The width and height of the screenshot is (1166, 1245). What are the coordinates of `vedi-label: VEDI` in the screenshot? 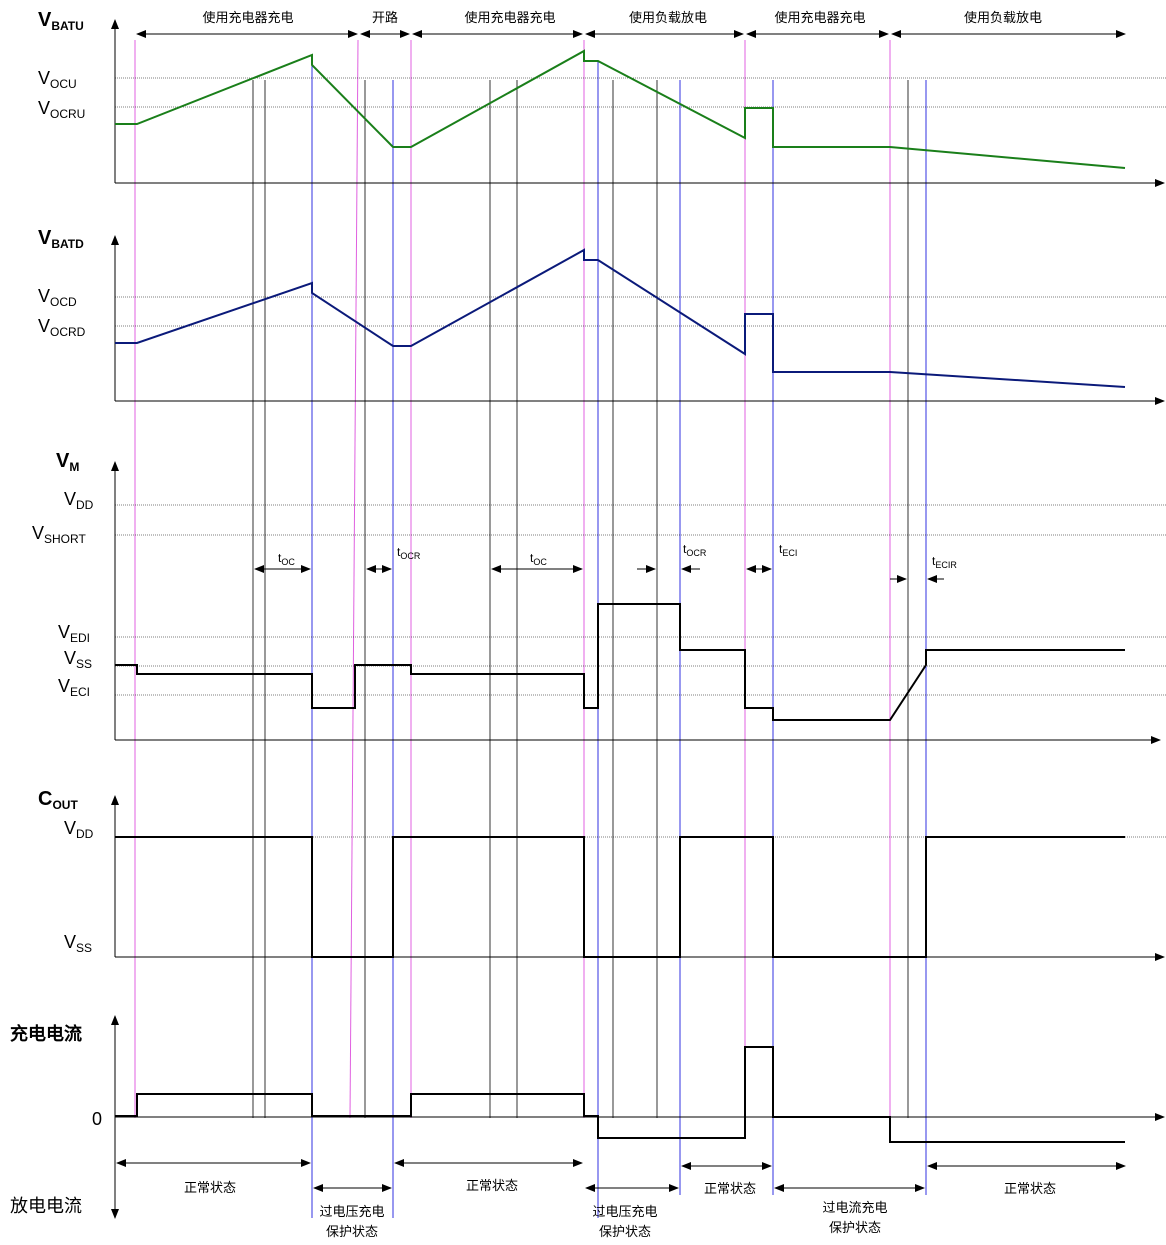 It's located at (74, 633).